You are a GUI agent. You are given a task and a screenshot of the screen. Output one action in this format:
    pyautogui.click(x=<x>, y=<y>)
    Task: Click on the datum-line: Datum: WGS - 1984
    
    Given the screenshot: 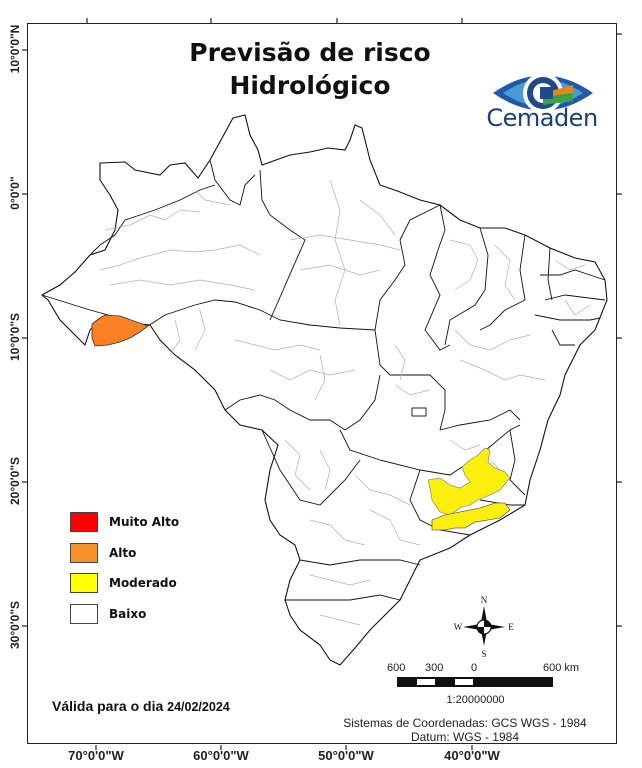 What is the action you would take?
    pyautogui.click(x=465, y=737)
    